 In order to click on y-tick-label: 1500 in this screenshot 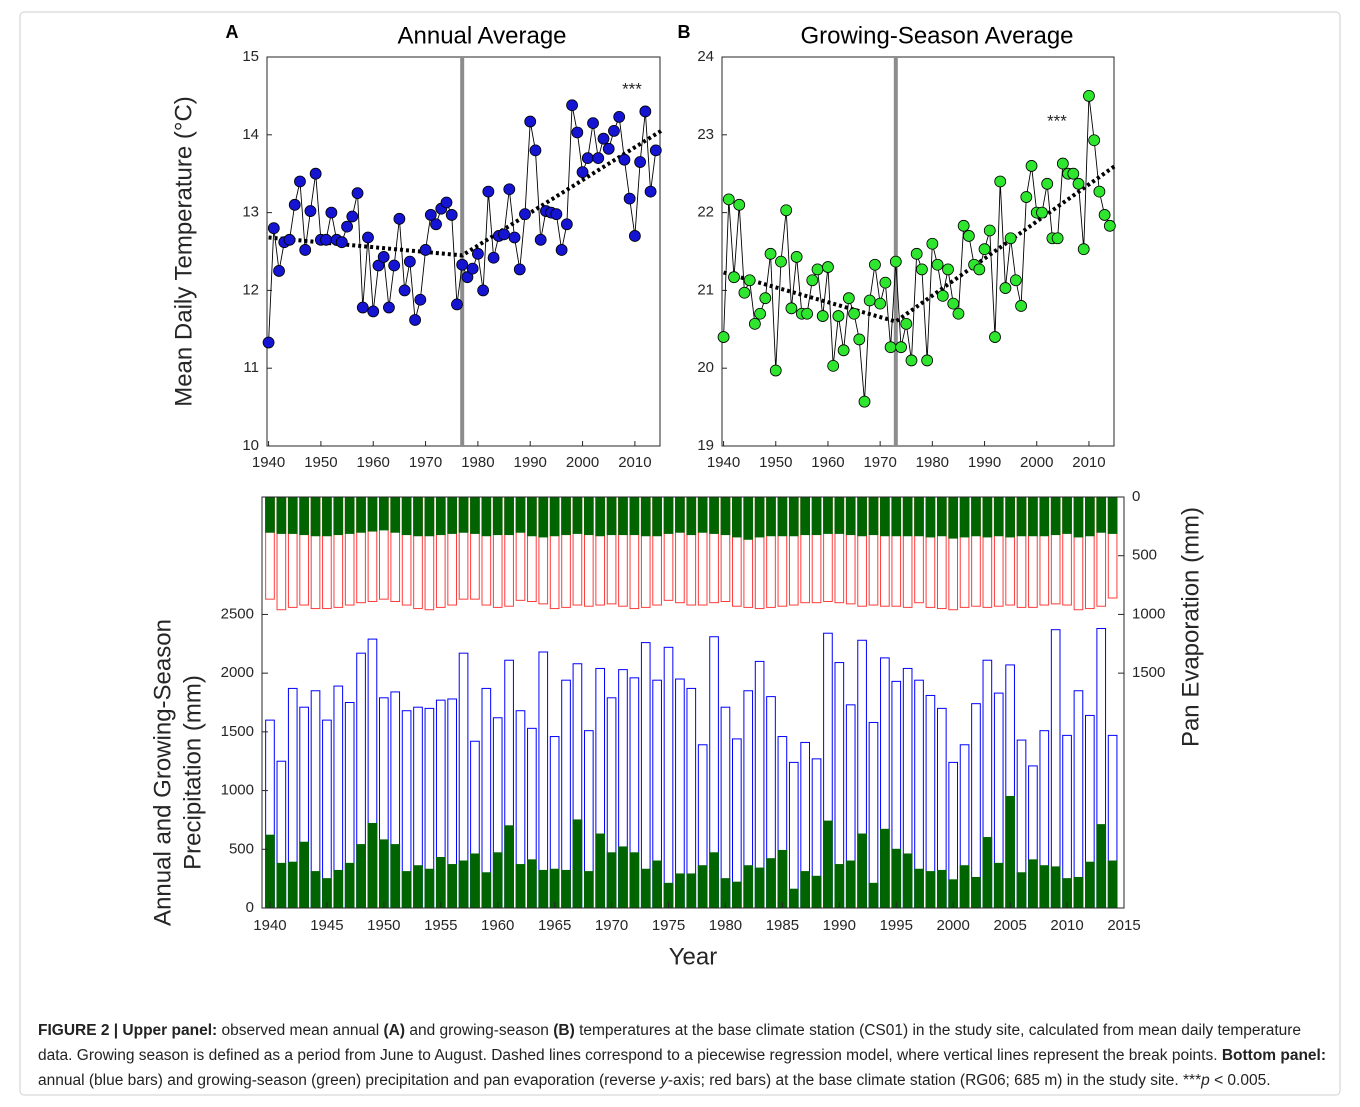, I will do `click(237, 731)`.